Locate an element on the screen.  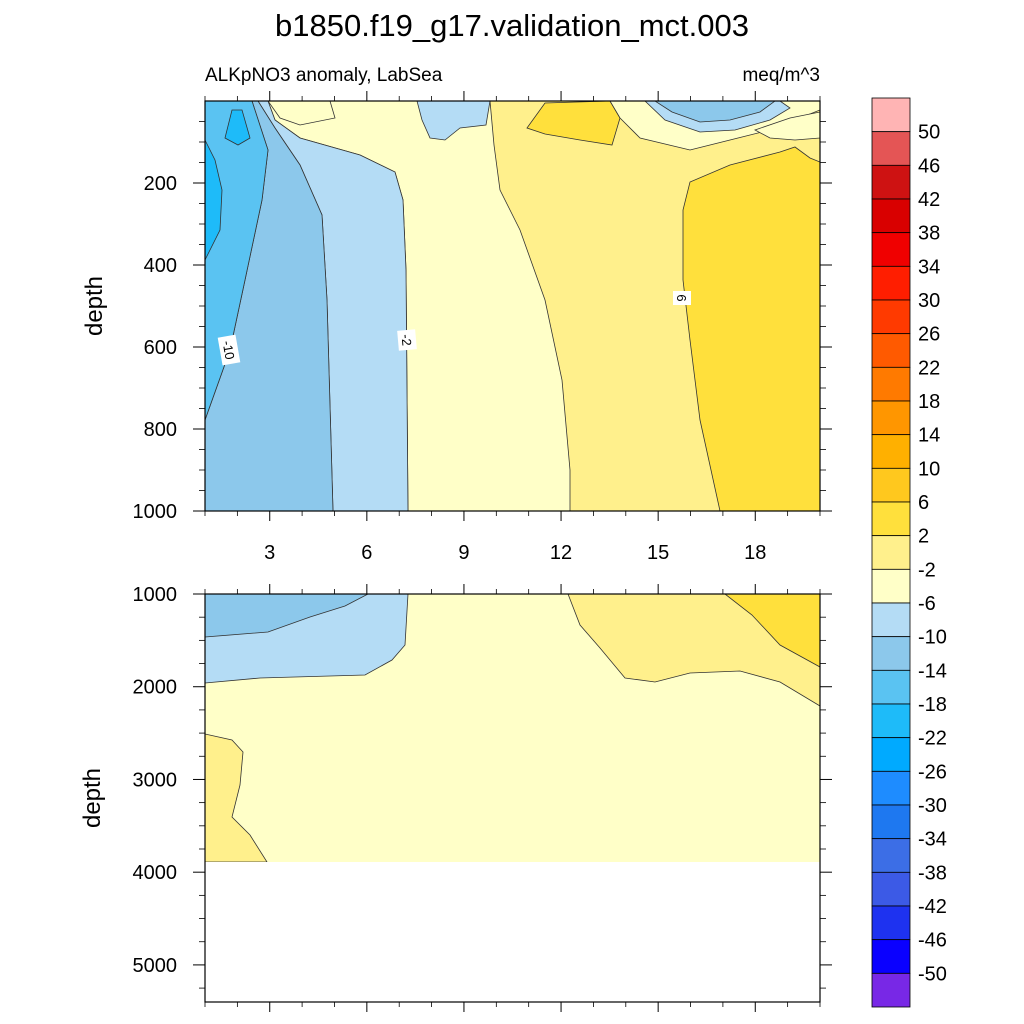
x-tick-label: 18 is located at coordinates (755, 553).